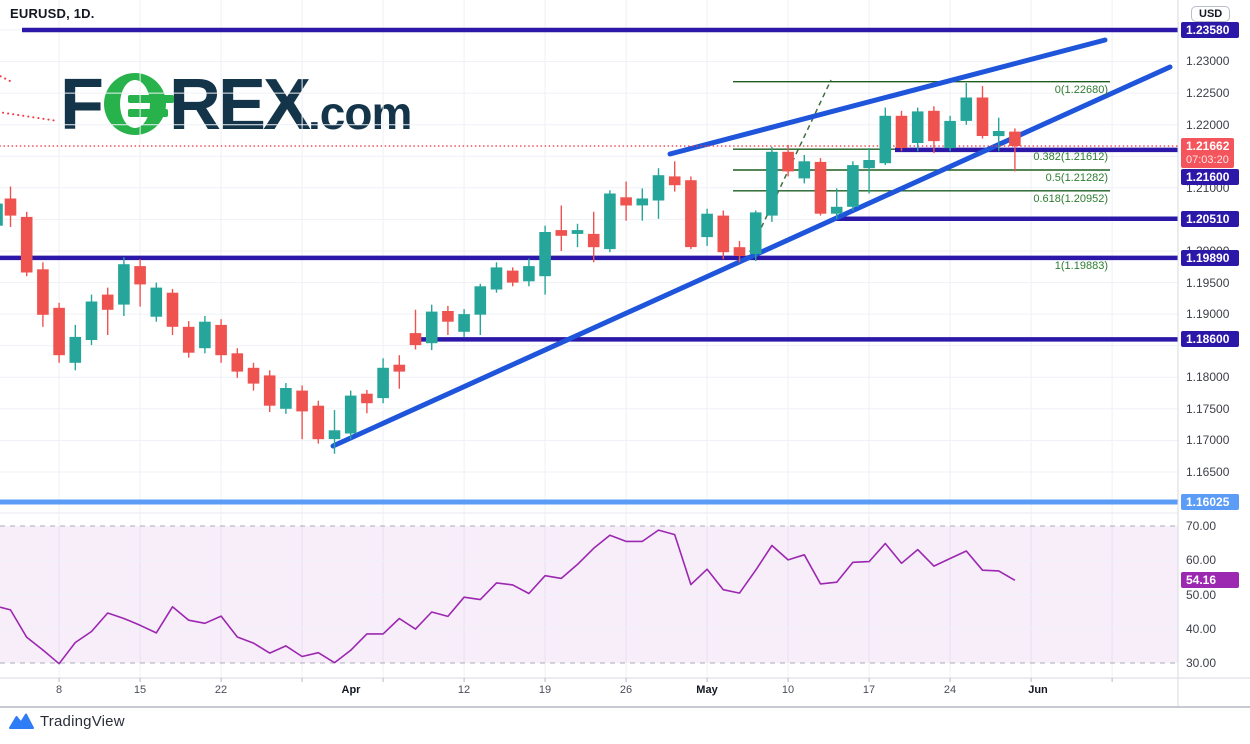  Describe the element at coordinates (239, 105) in the screenshot. I see `watermark-text-rex: REX` at that location.